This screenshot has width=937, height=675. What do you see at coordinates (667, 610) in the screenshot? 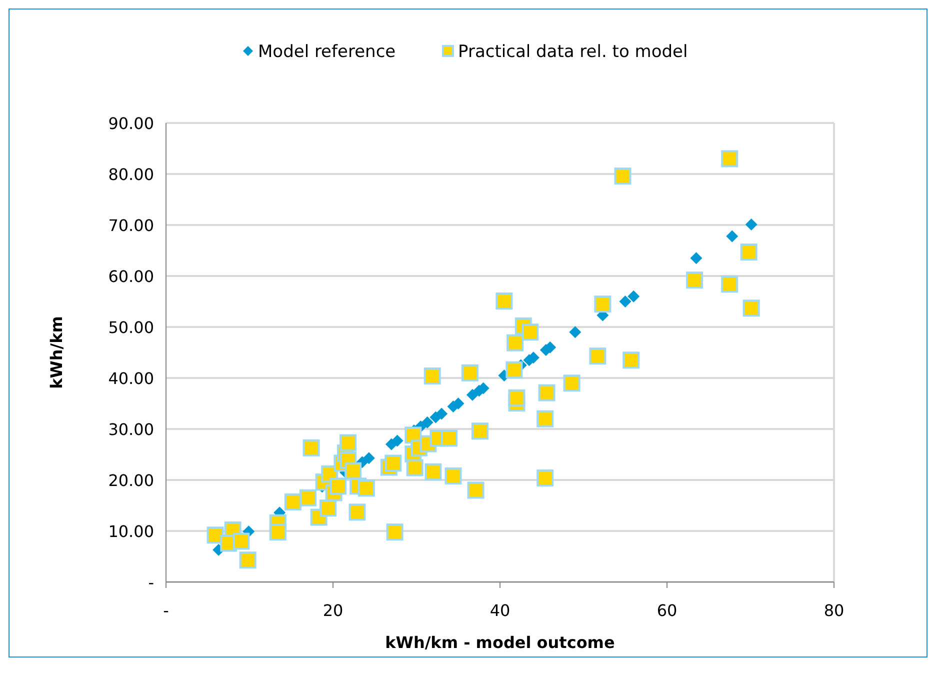
I see `x-tick-label: 60` at bounding box center [667, 610].